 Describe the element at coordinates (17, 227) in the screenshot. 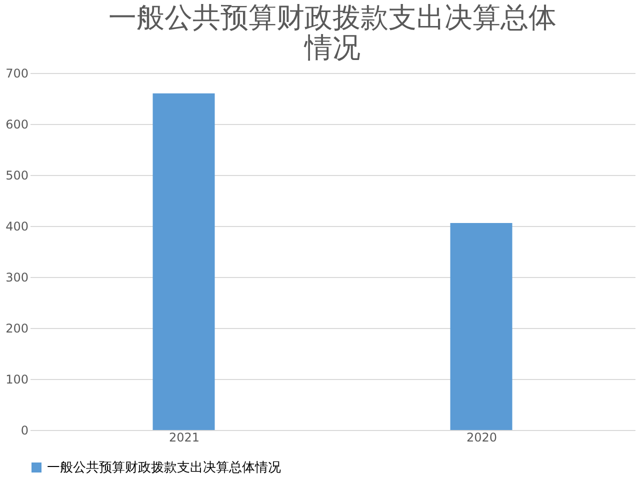

I see `y-tick-label: 400` at that location.